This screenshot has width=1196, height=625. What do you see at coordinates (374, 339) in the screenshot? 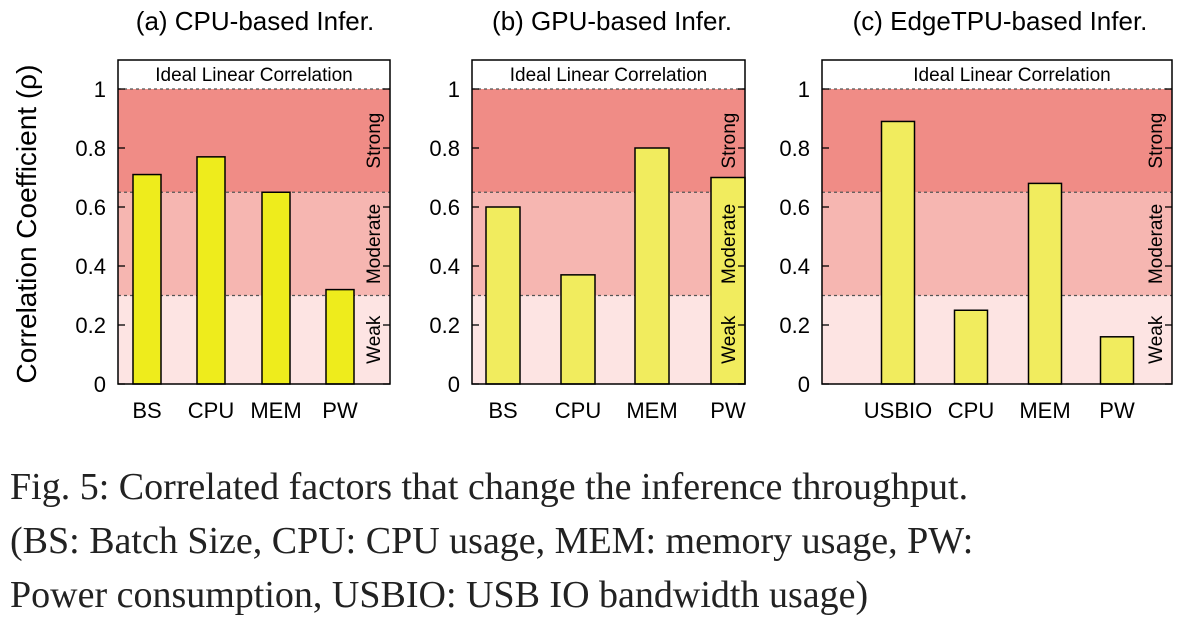
I see `panel-a-band-label-weak: Weak` at bounding box center [374, 339].